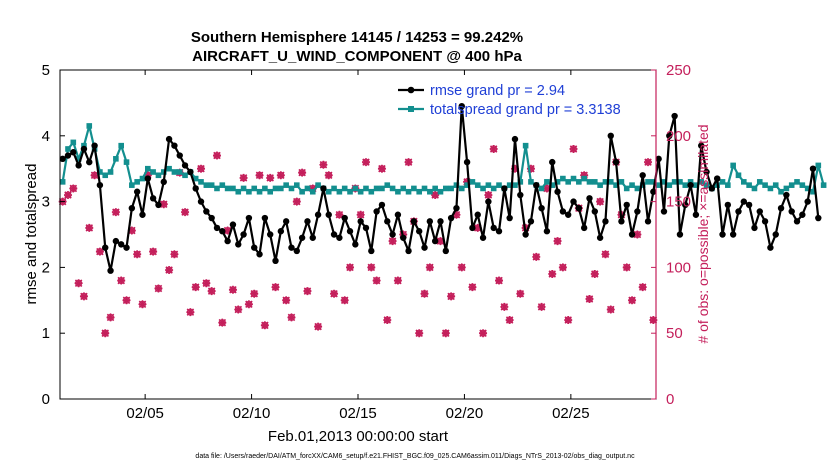 Image resolution: width=830 pixels, height=470 pixels. What do you see at coordinates (497, 91) in the screenshot?
I see `legend-rmse-label: rmse grand pr = 2.94` at bounding box center [497, 91].